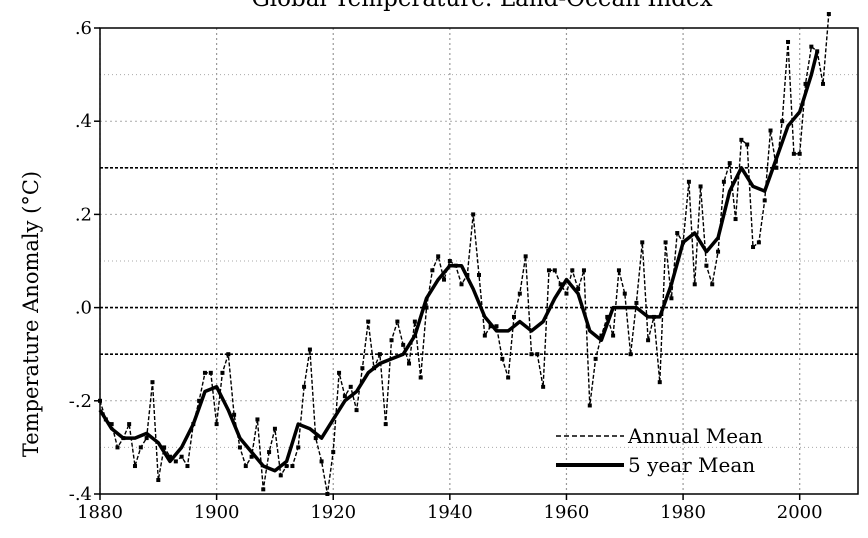  I want to click on x-tick-label: 1900, so click(217, 512).